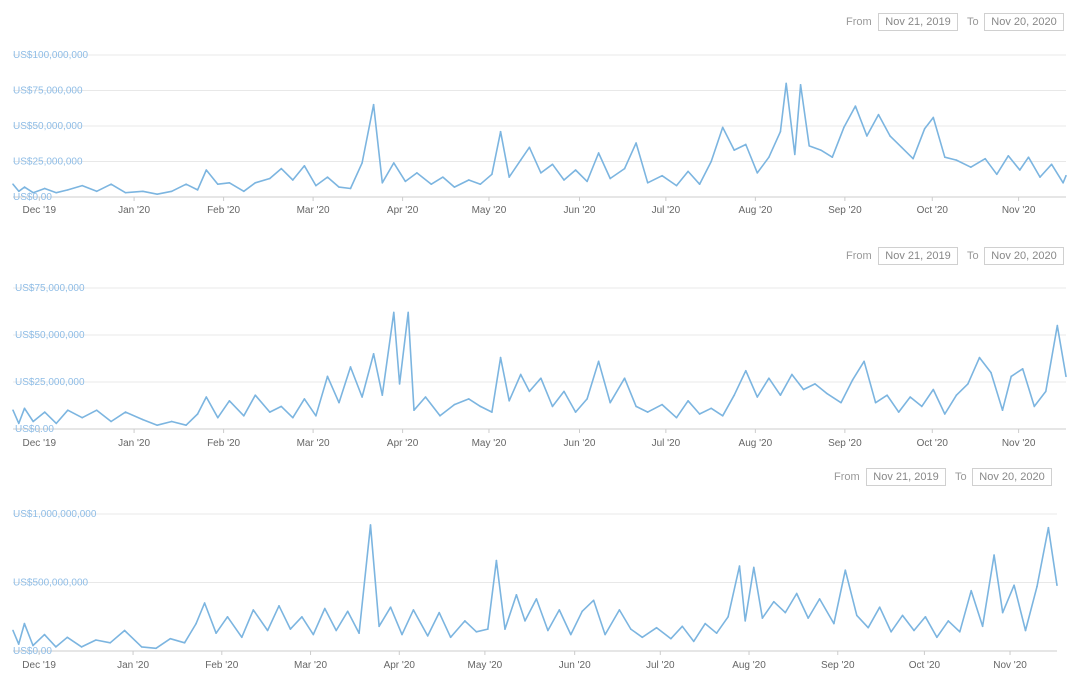 Image resolution: width=1080 pixels, height=683 pixels. I want to click on y-tick-label: US$75,000,000, so click(48, 91).